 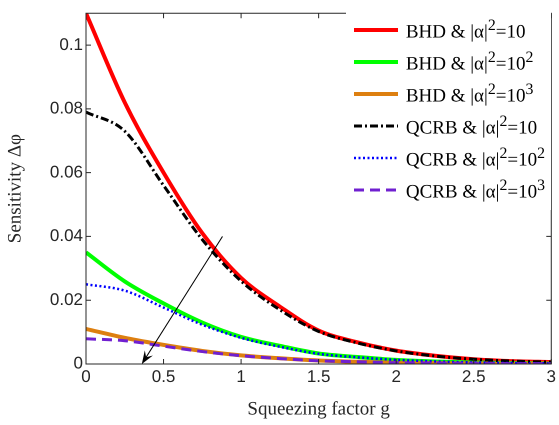 What do you see at coordinates (78, 363) in the screenshot?
I see `y-tick-label: 0` at bounding box center [78, 363].